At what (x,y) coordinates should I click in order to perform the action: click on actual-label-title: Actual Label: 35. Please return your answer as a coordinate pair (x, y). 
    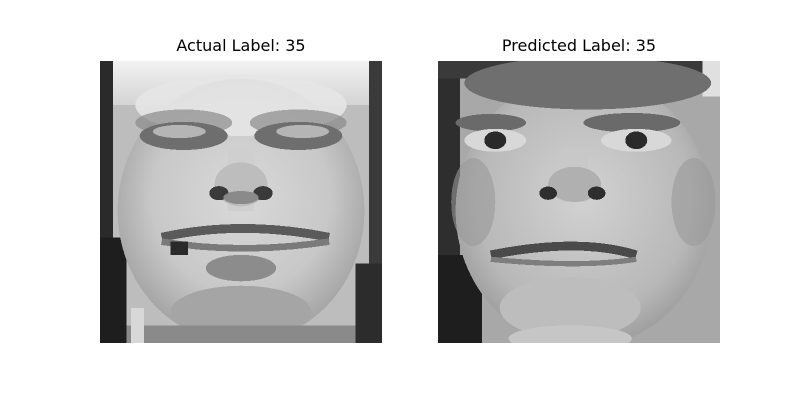
    Looking at the image, I should click on (241, 45).